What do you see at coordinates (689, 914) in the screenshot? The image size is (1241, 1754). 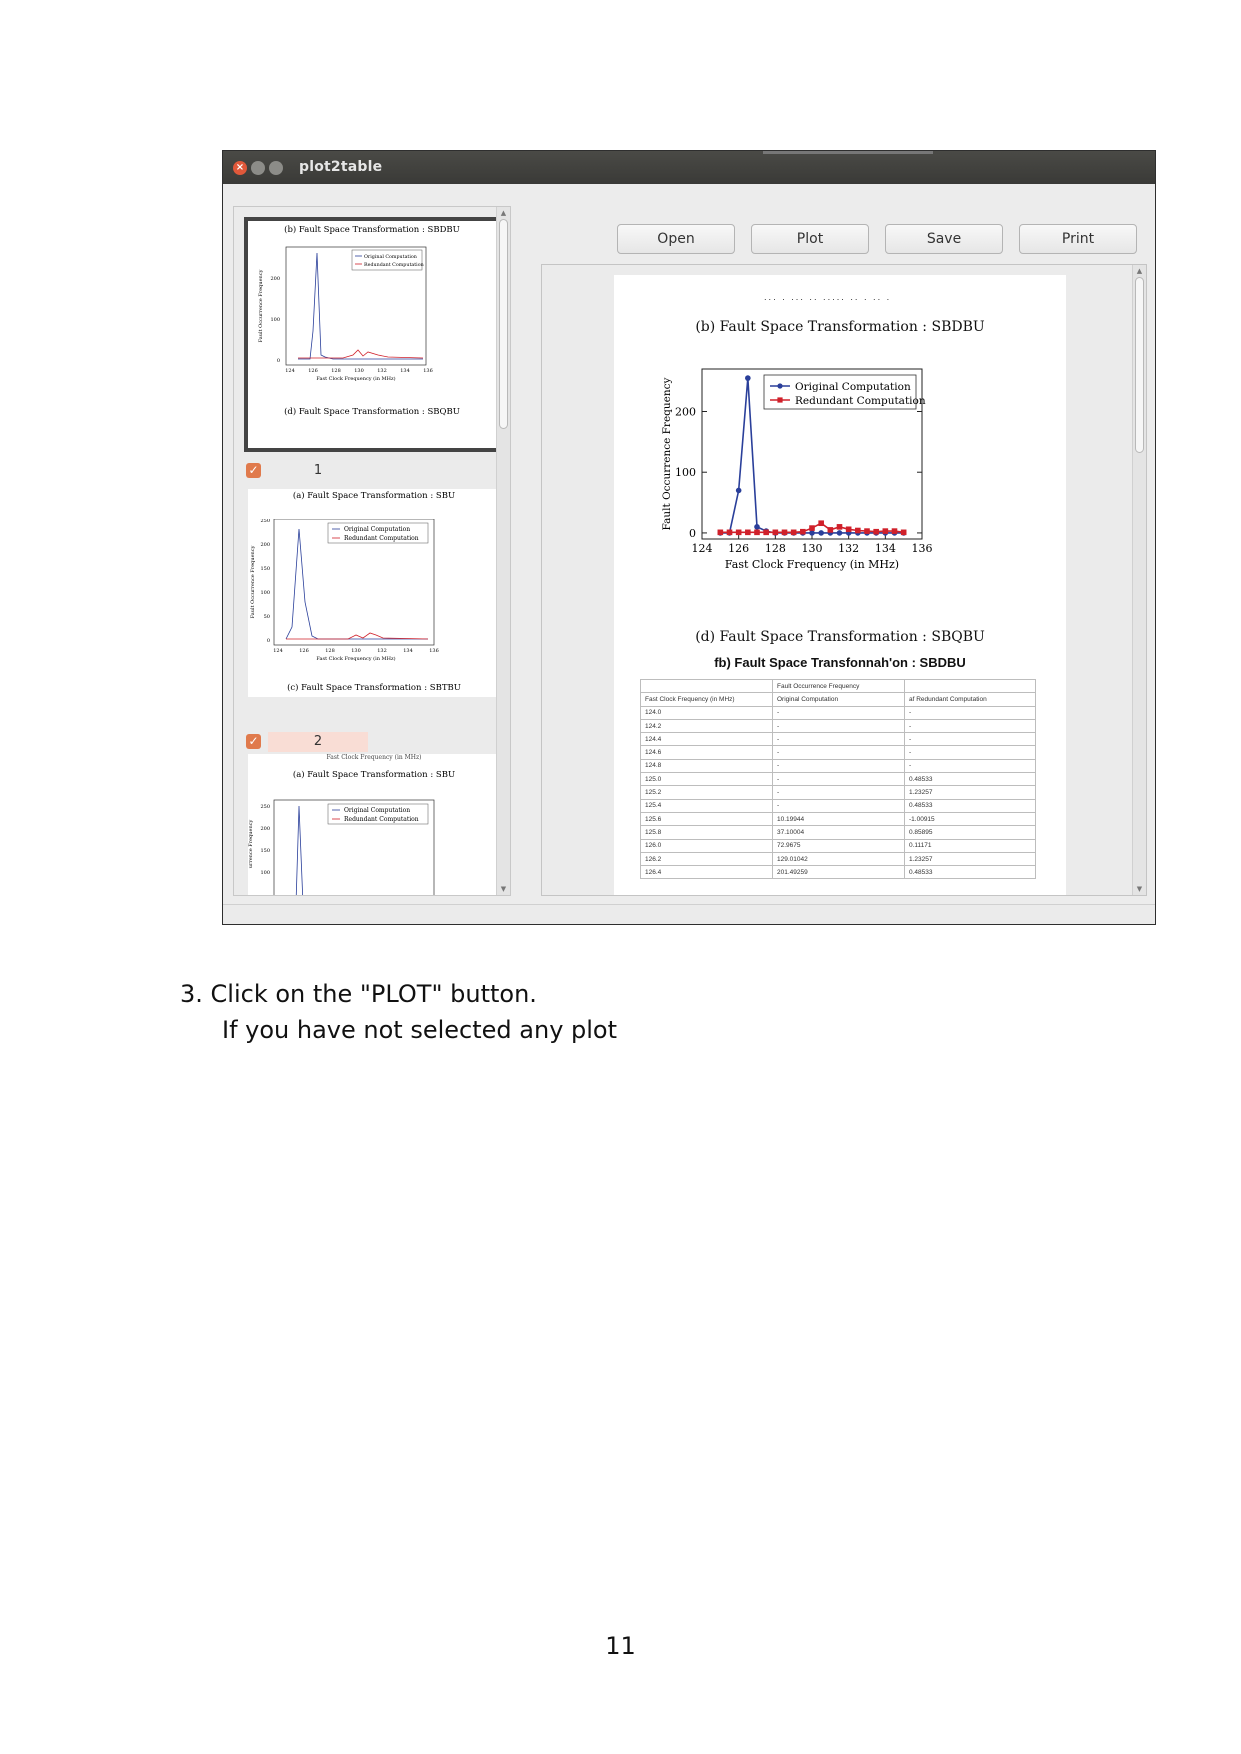 I see `status-bar` at bounding box center [689, 914].